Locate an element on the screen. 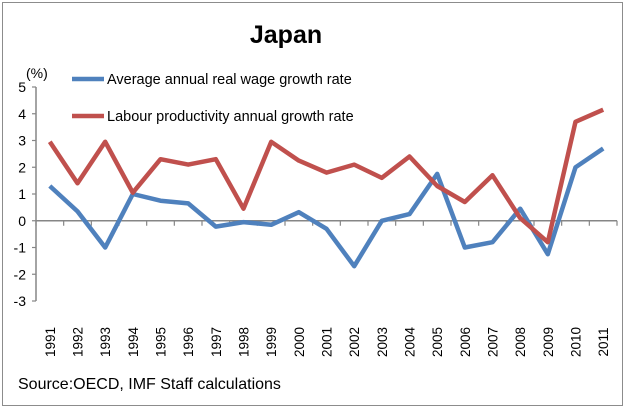 The width and height of the screenshot is (625, 410). x-tick-label: 2003 is located at coordinates (382, 342).